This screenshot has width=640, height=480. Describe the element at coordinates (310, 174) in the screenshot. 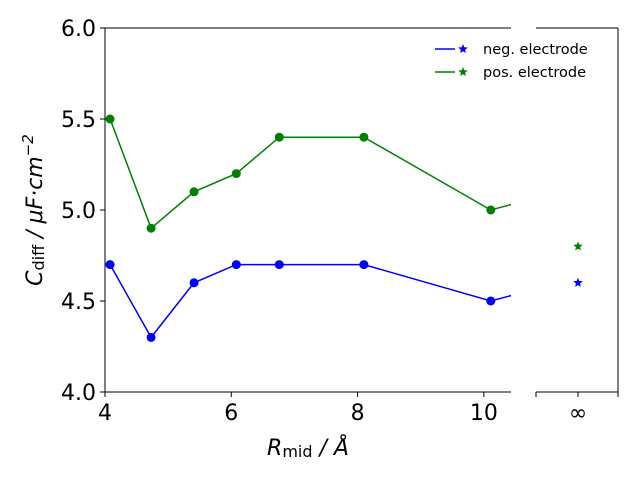

I see `pos-series-line` at that location.